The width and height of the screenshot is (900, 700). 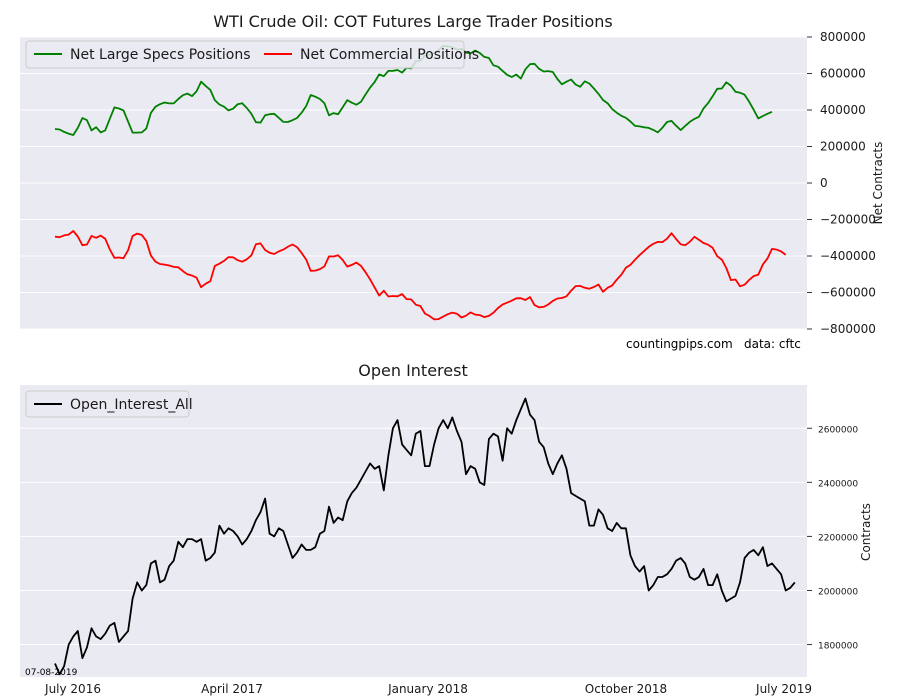 I want to click on x-tick-label: July 2016, so click(x=72, y=689).